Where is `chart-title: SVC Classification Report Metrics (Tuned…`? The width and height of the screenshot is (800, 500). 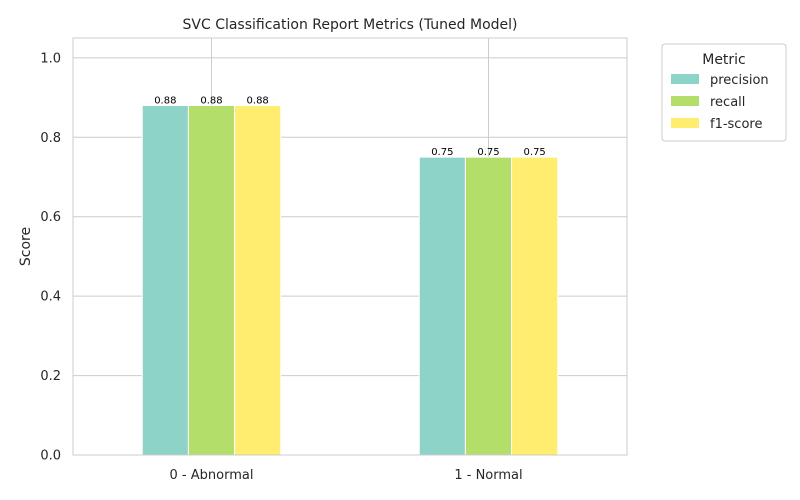 chart-title: SVC Classification Report Metrics (Tuned… is located at coordinates (350, 25).